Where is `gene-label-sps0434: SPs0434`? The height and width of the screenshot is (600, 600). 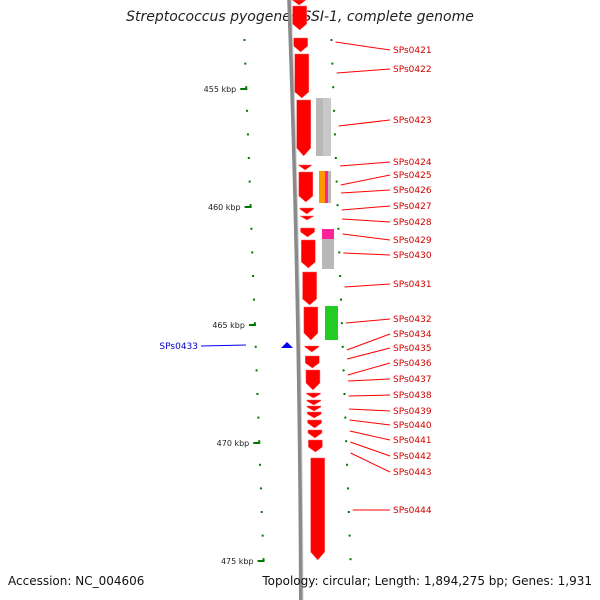
gene-label-sps0434: SPs0434 is located at coordinates (412, 335).